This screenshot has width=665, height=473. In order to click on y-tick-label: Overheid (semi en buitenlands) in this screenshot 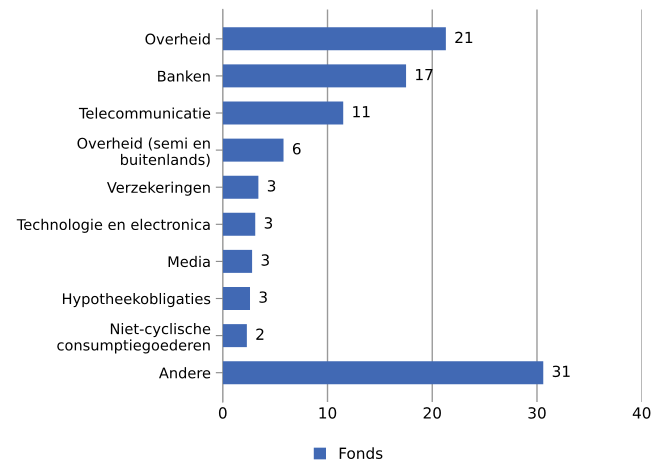, I will do `click(143, 152)`.